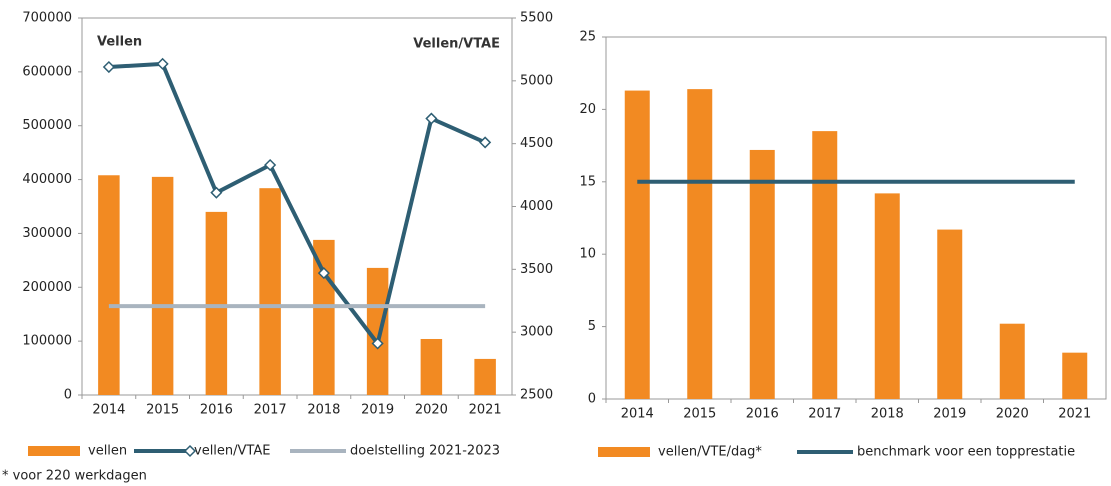 This screenshot has height=486, width=1111. What do you see at coordinates (536, 143) in the screenshot?
I see `y2-tick-label: 4500` at bounding box center [536, 143].